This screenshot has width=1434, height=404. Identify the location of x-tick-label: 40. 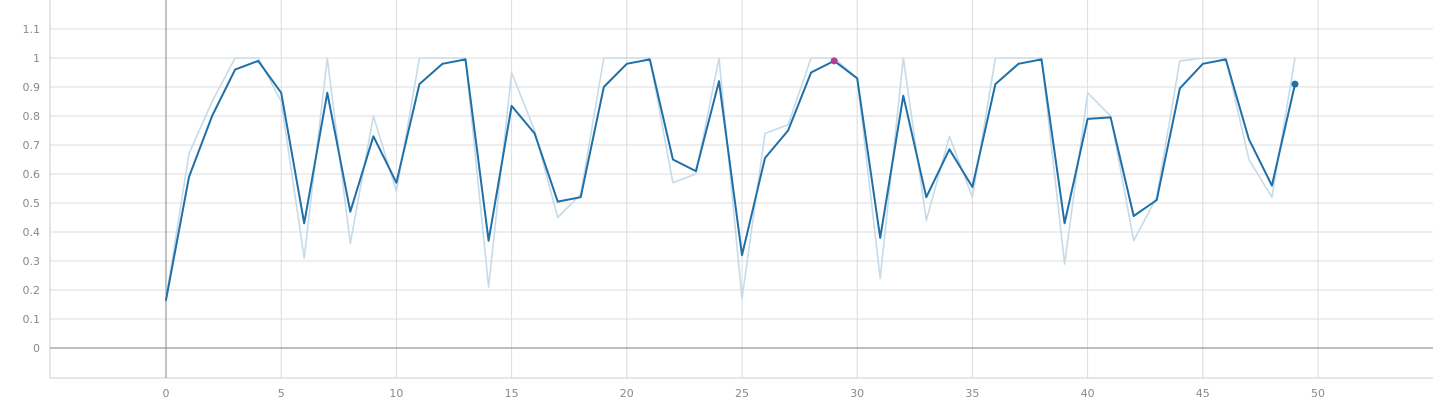
(1088, 393).